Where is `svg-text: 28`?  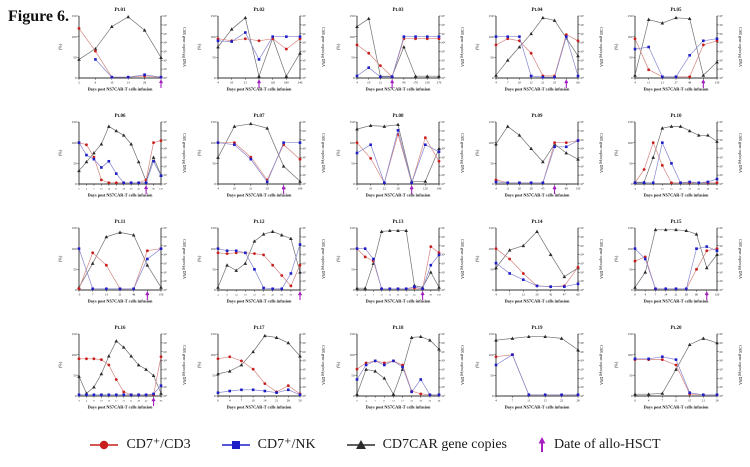 svg-text: 28 is located at coordinates (123, 188).